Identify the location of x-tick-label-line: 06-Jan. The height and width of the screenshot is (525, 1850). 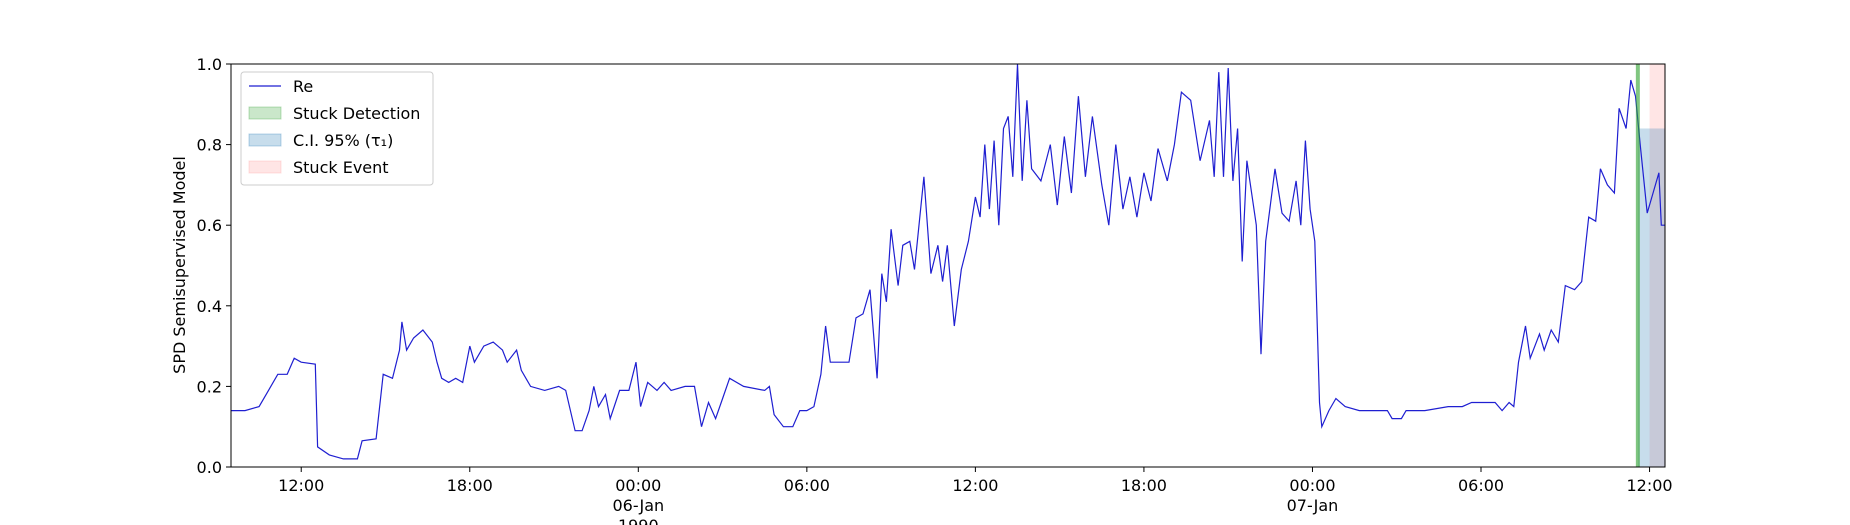
(638, 505).